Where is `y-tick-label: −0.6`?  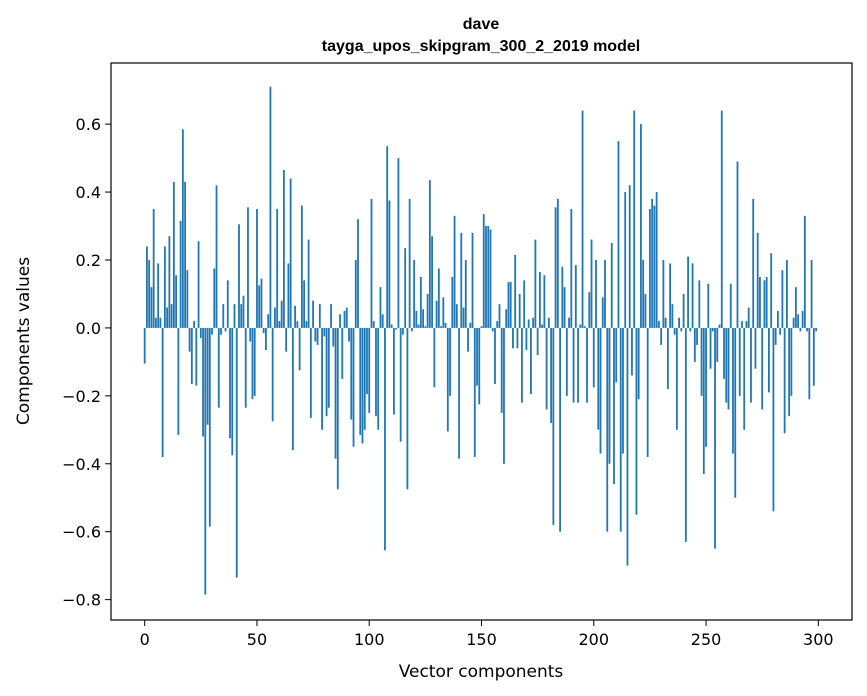
y-tick-label: −0.6 is located at coordinates (81, 532).